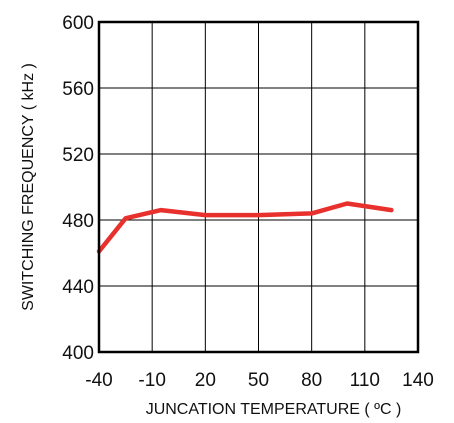 The image size is (454, 423). Describe the element at coordinates (151, 380) in the screenshot. I see `x-tick-label: -10` at that location.